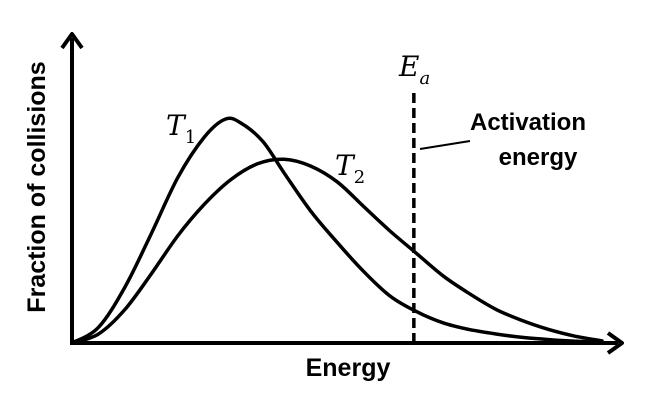 Image resolution: width=668 pixels, height=404 pixels. Describe the element at coordinates (528, 122) in the screenshot. I see `annotation-line-1: Activation` at that location.